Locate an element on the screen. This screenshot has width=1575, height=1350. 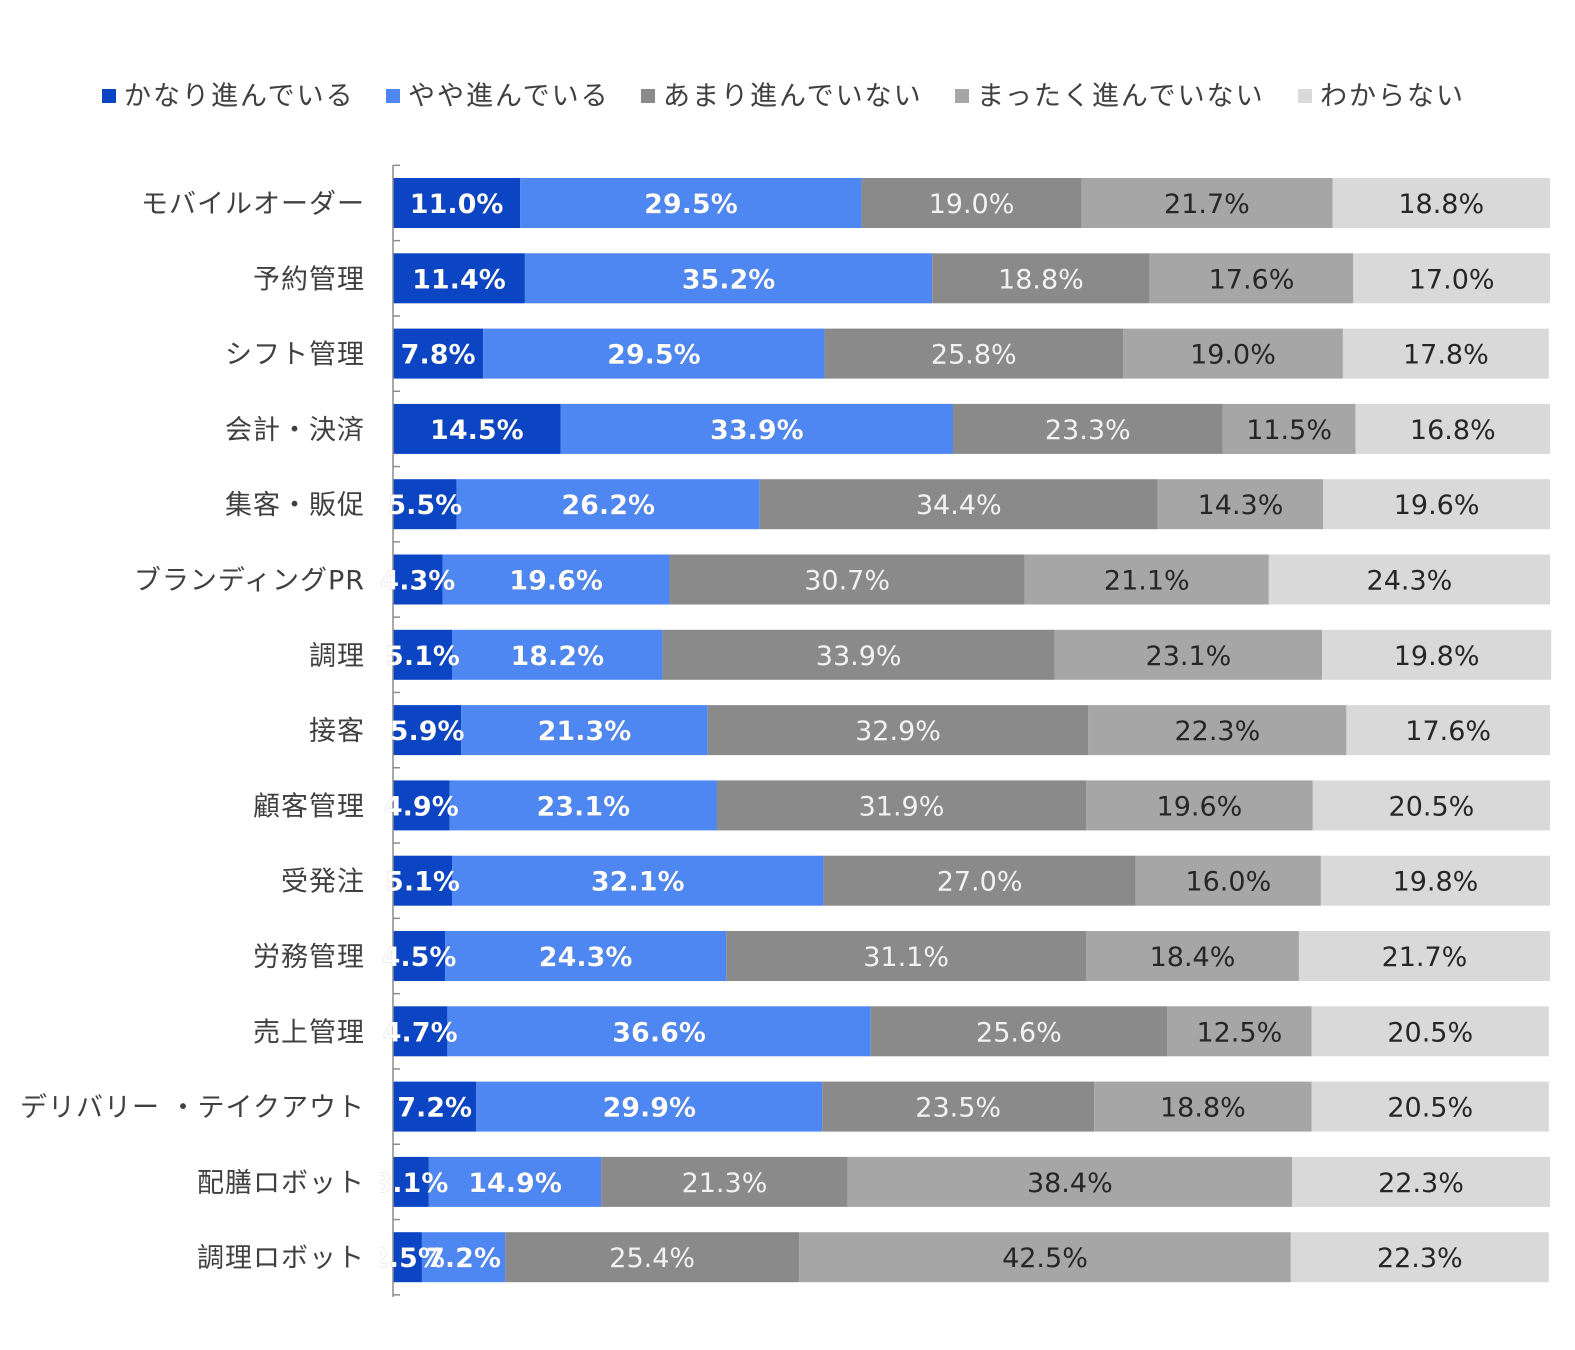
data-label: 29.9% is located at coordinates (649, 1108).